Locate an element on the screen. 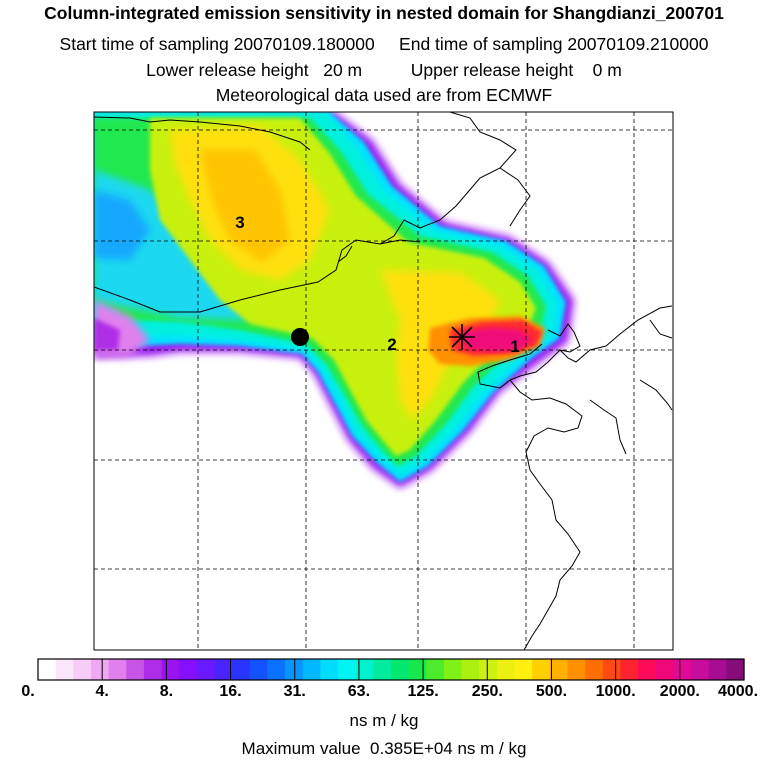 The height and width of the screenshot is (768, 768). colorbar-tick-label: 8. is located at coordinates (166, 691).